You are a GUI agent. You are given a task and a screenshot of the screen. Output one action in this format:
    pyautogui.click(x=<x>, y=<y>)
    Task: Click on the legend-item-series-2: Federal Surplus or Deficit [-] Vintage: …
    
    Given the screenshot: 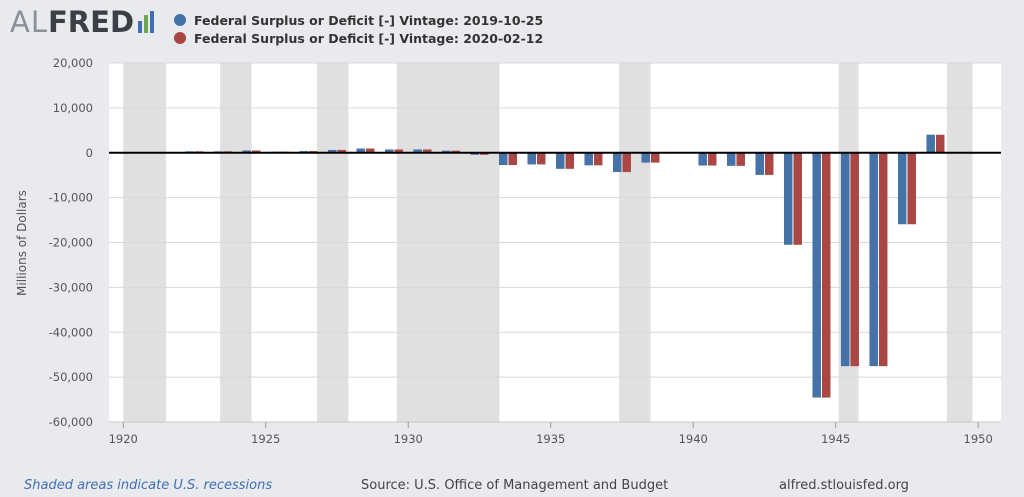 What is the action you would take?
    pyautogui.click(x=358, y=38)
    